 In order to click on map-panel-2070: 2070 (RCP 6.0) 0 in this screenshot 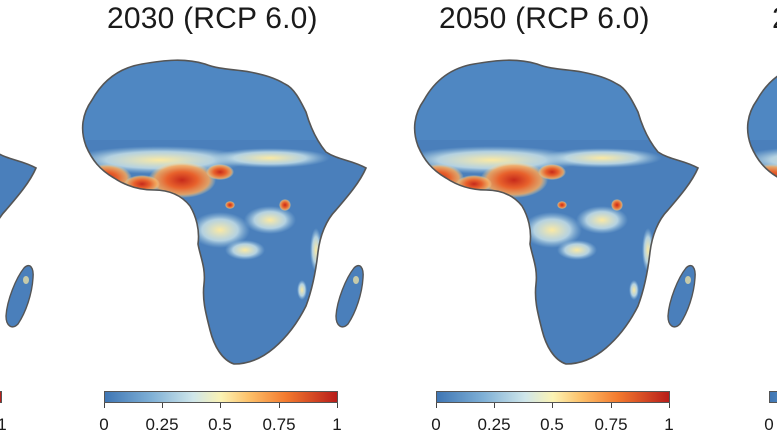, I will do `click(756, 218)`.